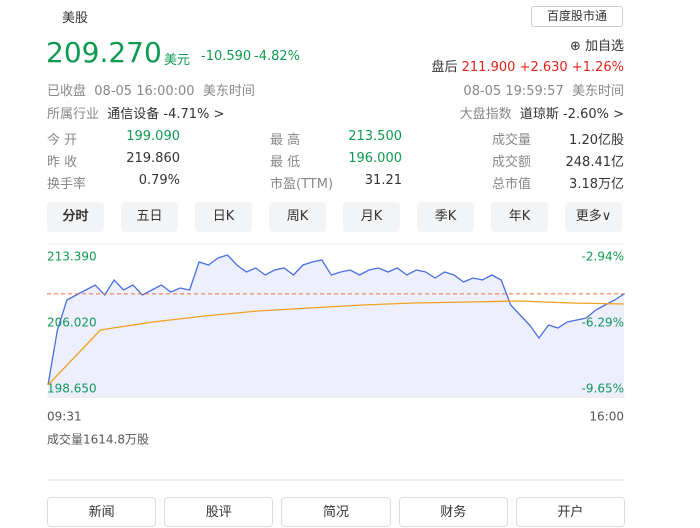 This screenshot has height=528, width=700. What do you see at coordinates (444, 67) in the screenshot?
I see `after-label: 盘后` at bounding box center [444, 67].